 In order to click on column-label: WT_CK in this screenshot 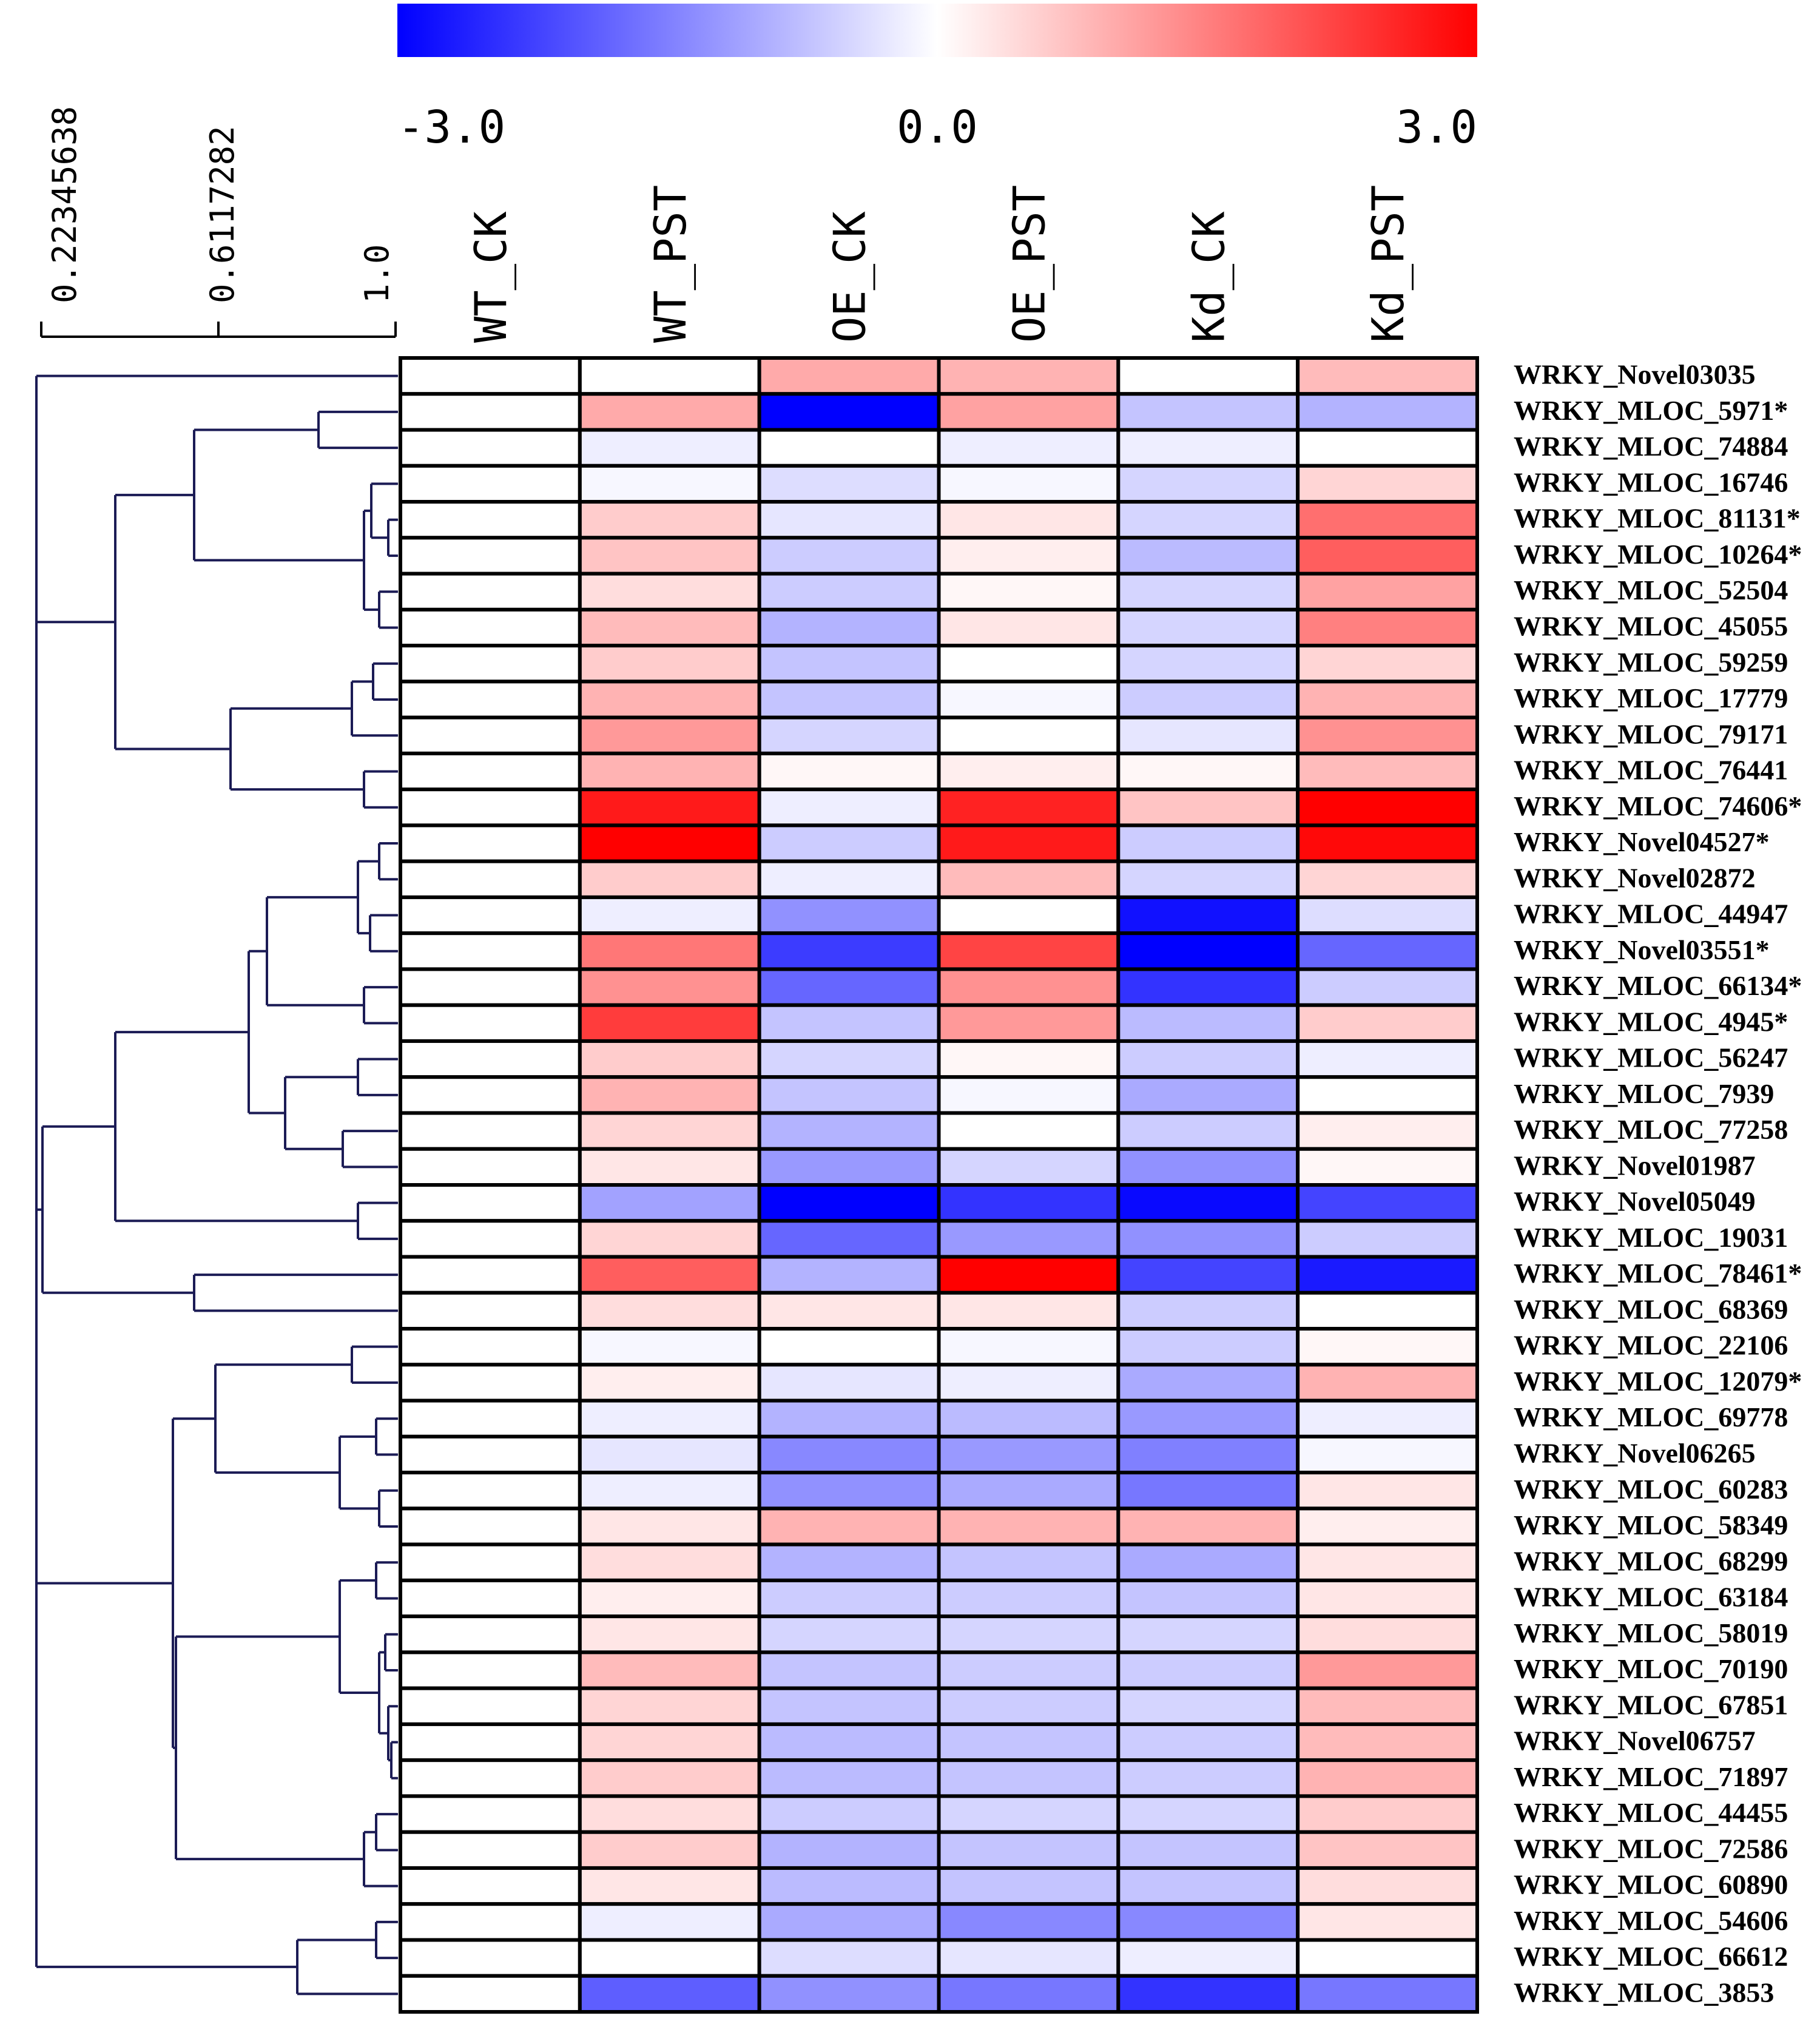, I will do `click(490, 277)`.